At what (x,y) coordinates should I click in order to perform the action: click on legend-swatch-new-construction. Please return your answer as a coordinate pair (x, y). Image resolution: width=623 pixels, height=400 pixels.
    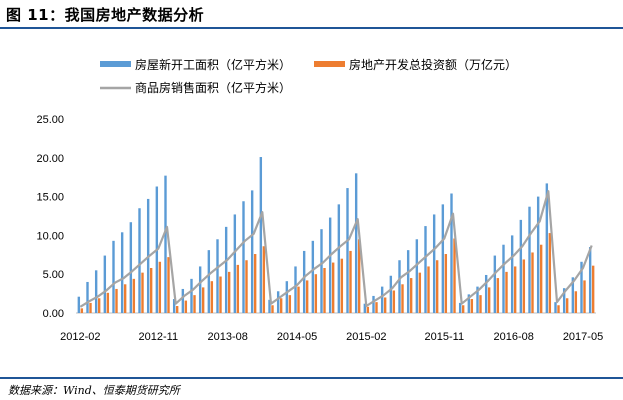
    Looking at the image, I should click on (115, 64).